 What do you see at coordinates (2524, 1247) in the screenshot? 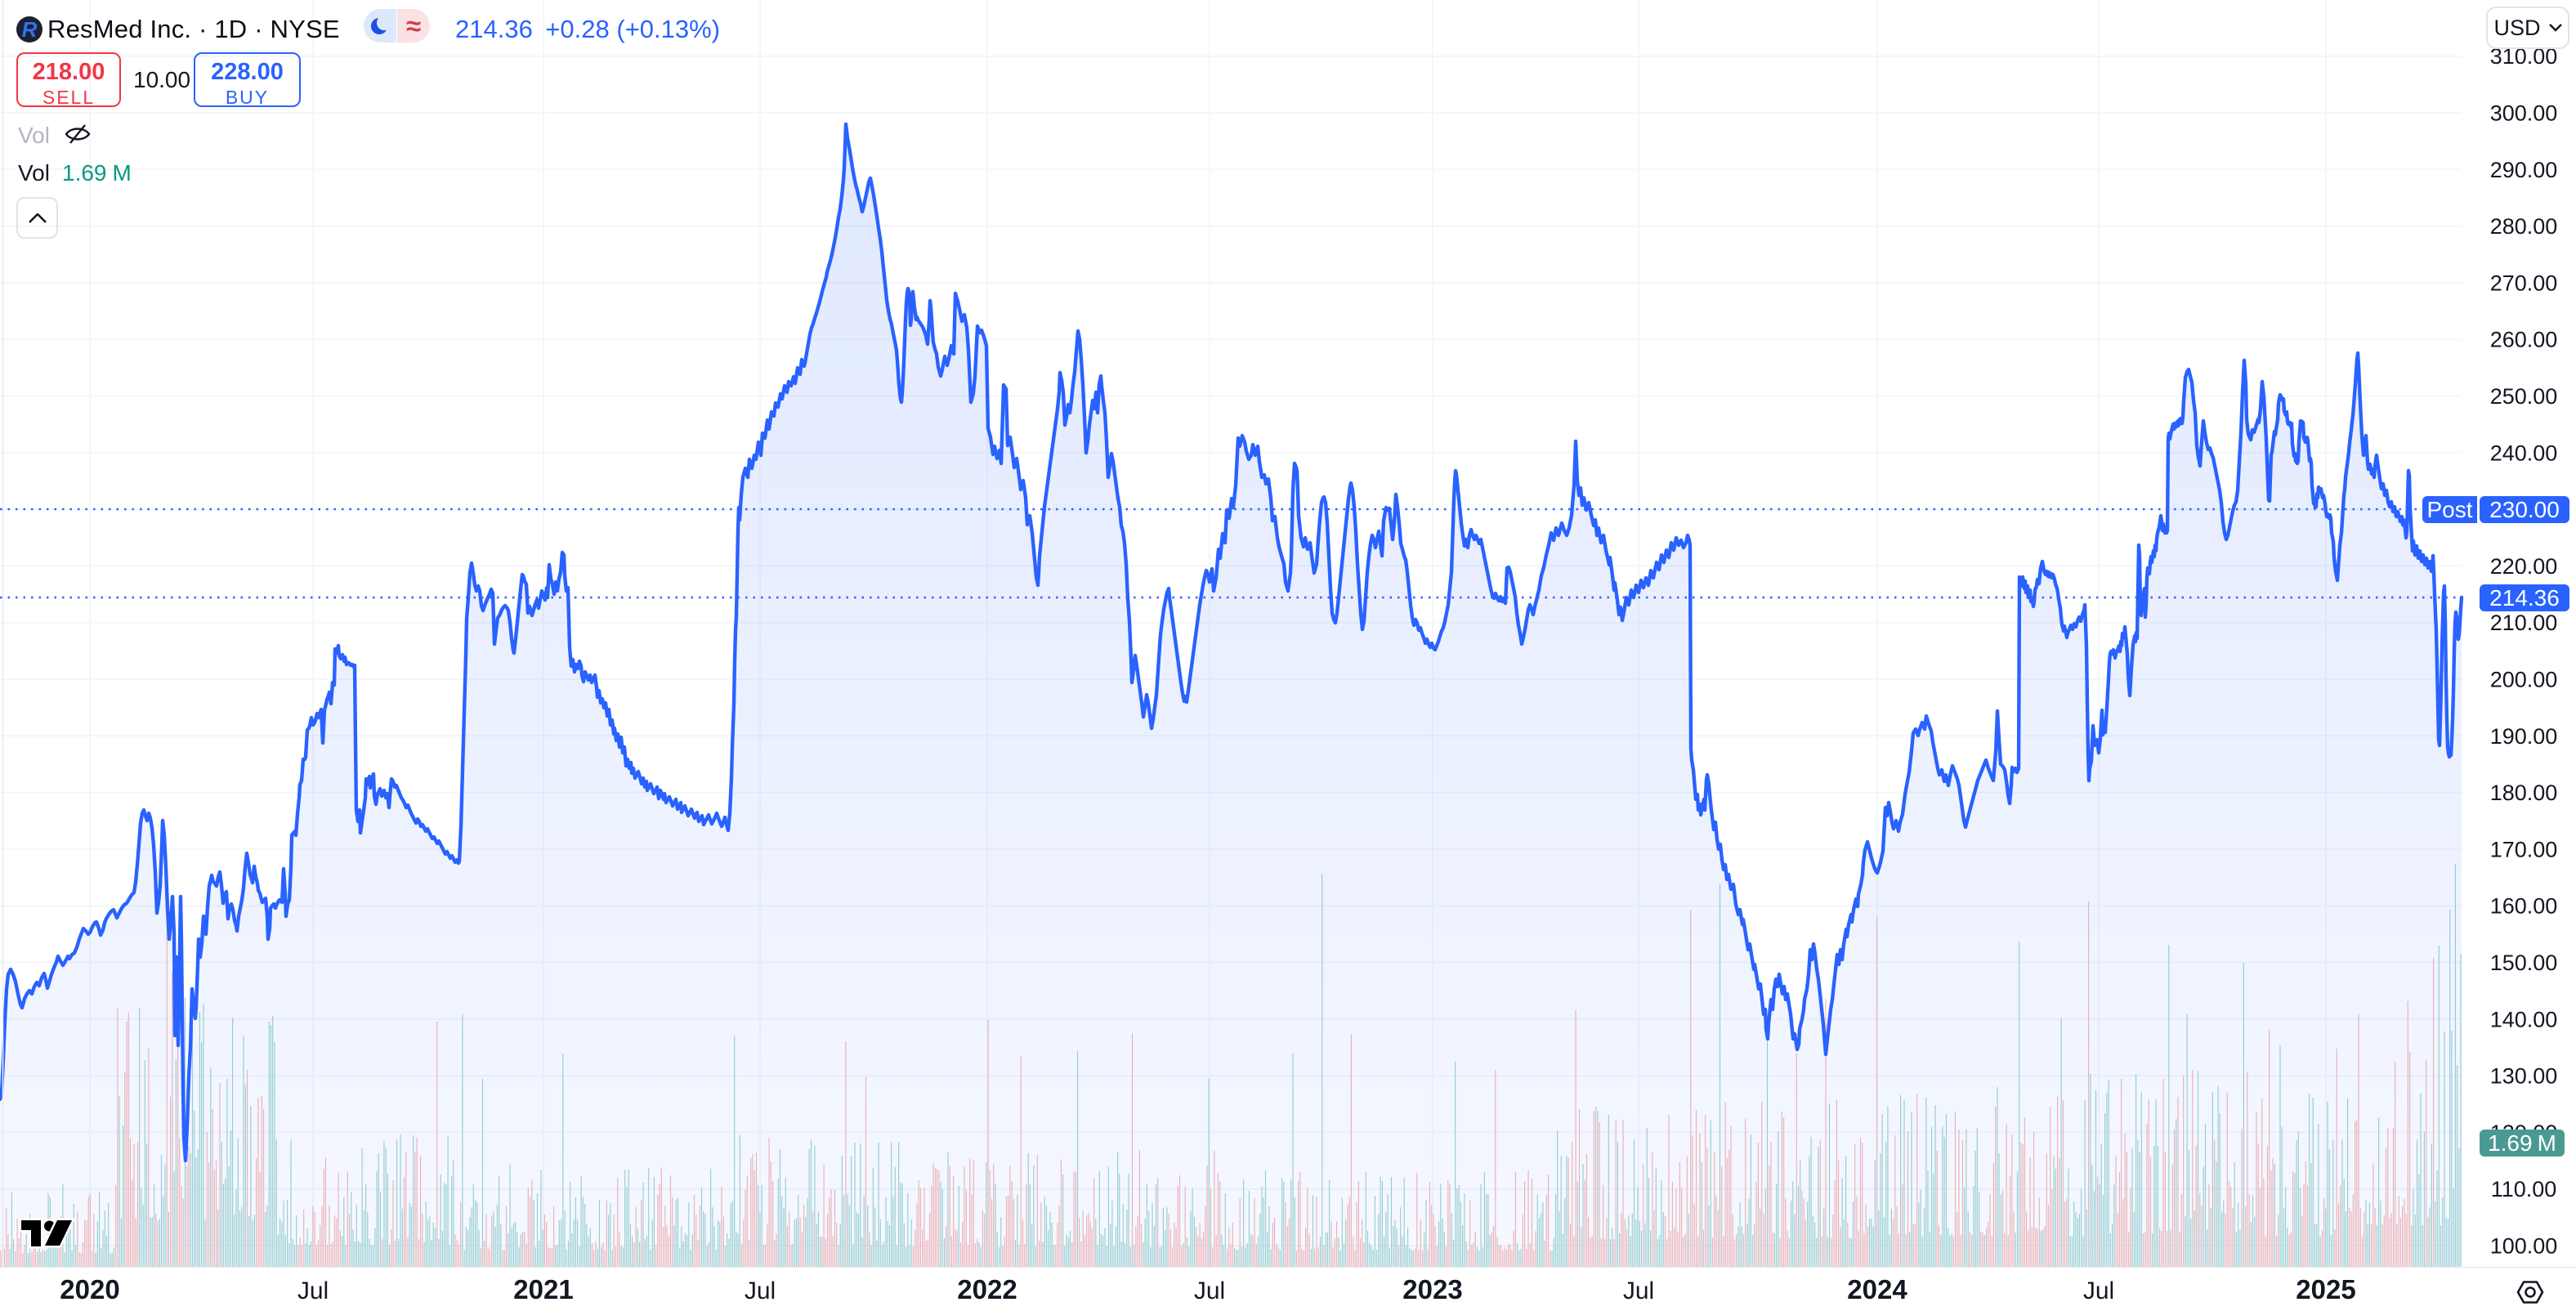
I see `svg-text: 100.00` at bounding box center [2524, 1247].